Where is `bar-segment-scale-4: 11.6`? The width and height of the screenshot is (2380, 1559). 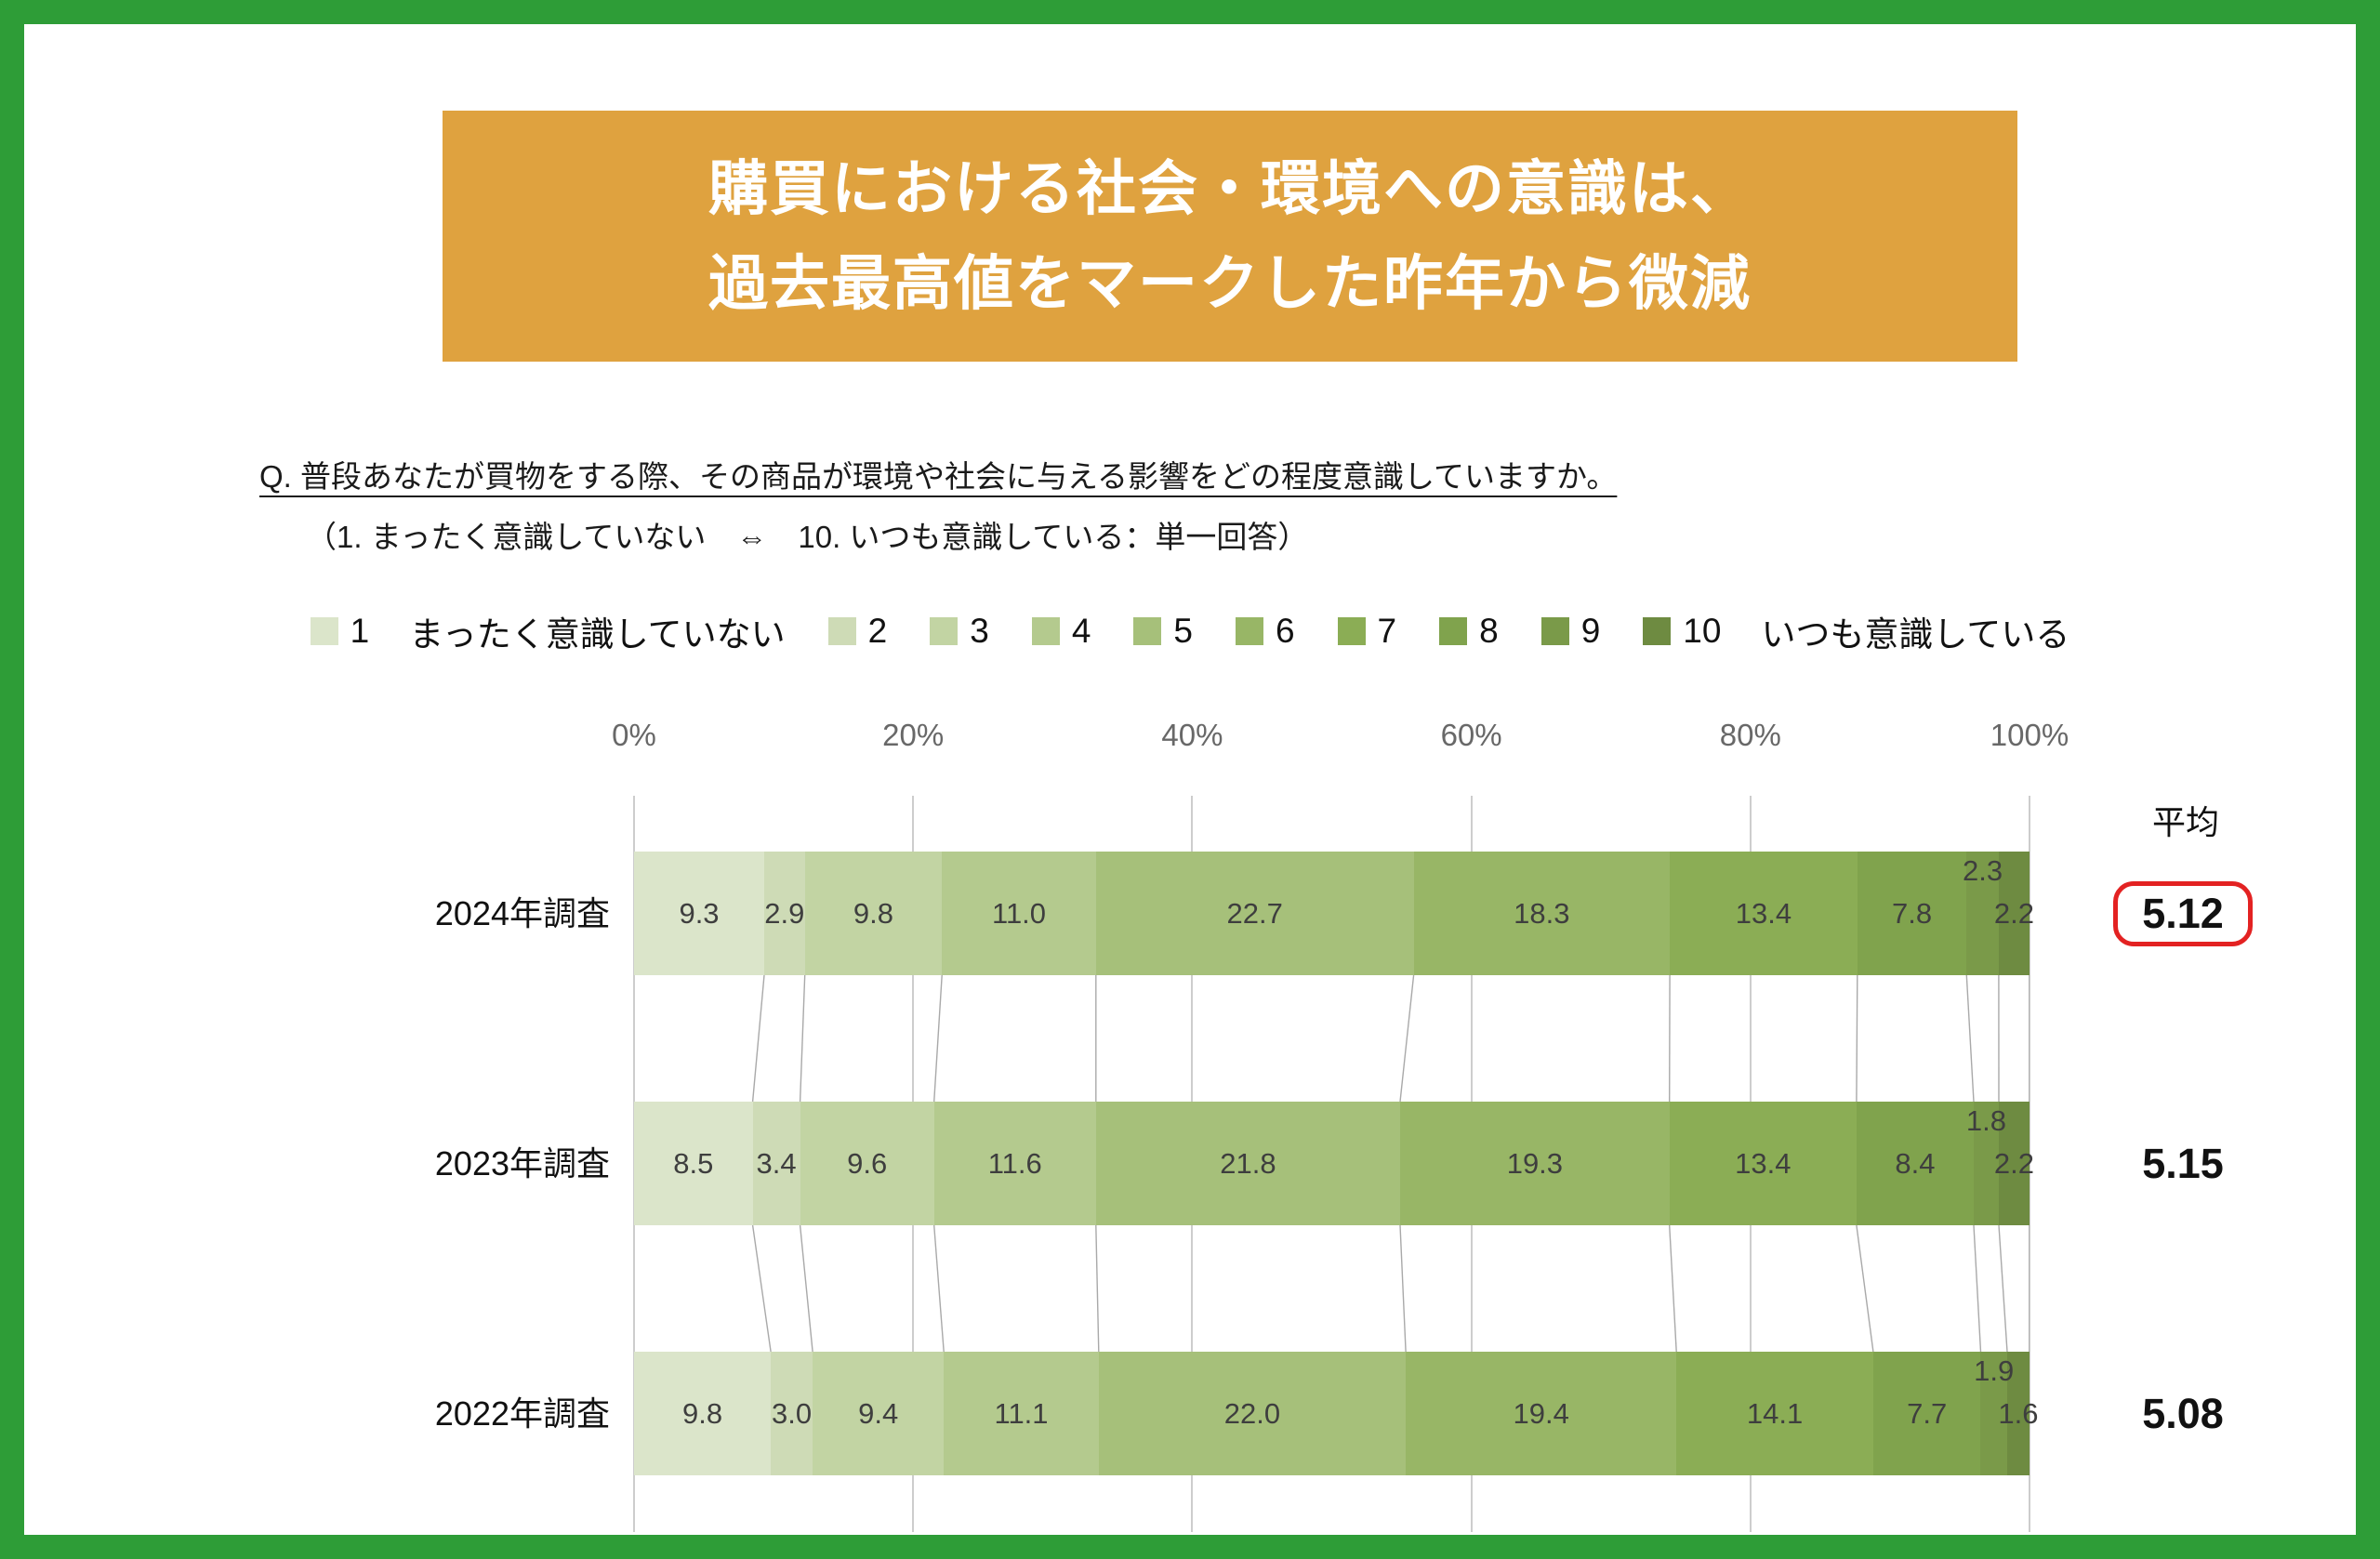 bar-segment-scale-4: 11.6 is located at coordinates (1014, 1163).